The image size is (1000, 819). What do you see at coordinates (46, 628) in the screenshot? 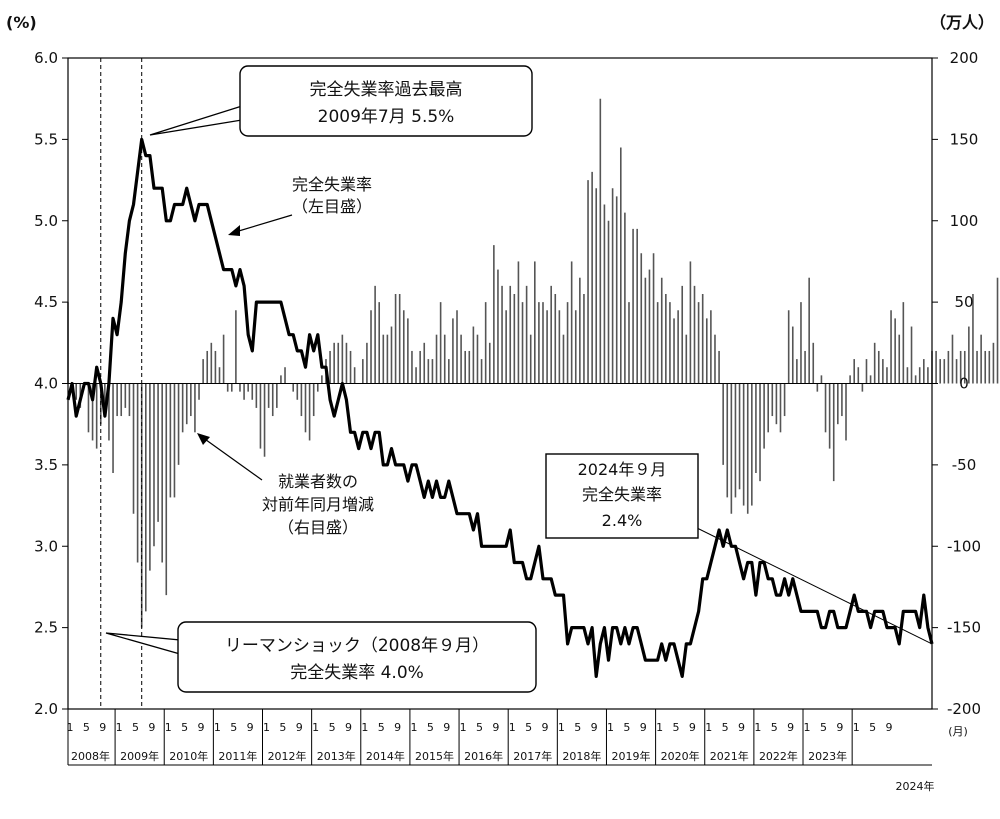
I see `left-tick-label: 2.5` at bounding box center [46, 628].